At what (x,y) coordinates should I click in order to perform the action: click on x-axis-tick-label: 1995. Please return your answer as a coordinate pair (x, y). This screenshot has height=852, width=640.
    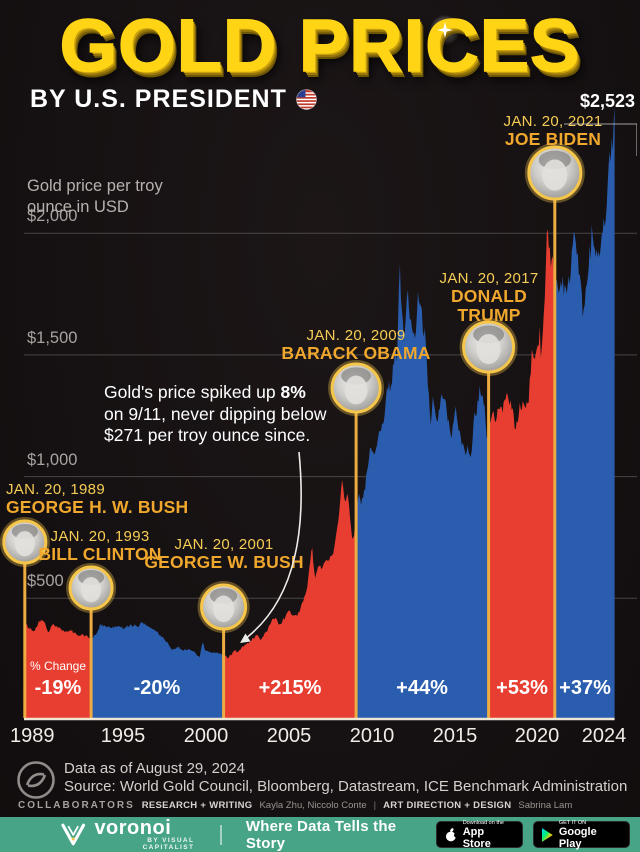
    Looking at the image, I should click on (123, 736).